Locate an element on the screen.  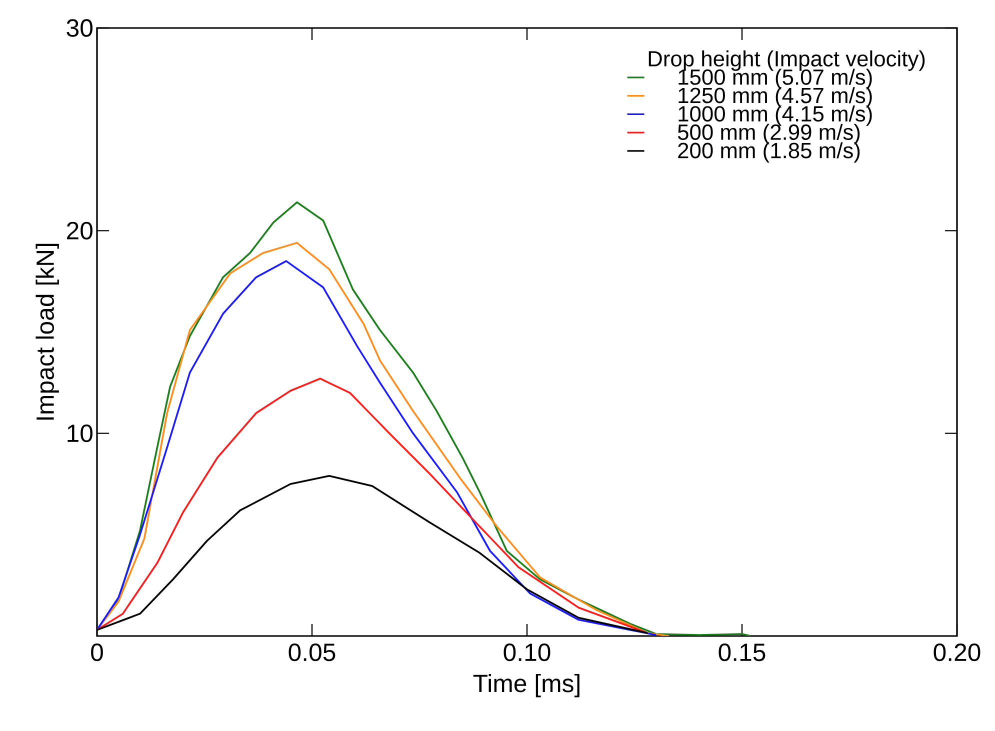
x-tick-label: 0.15 is located at coordinates (742, 653).